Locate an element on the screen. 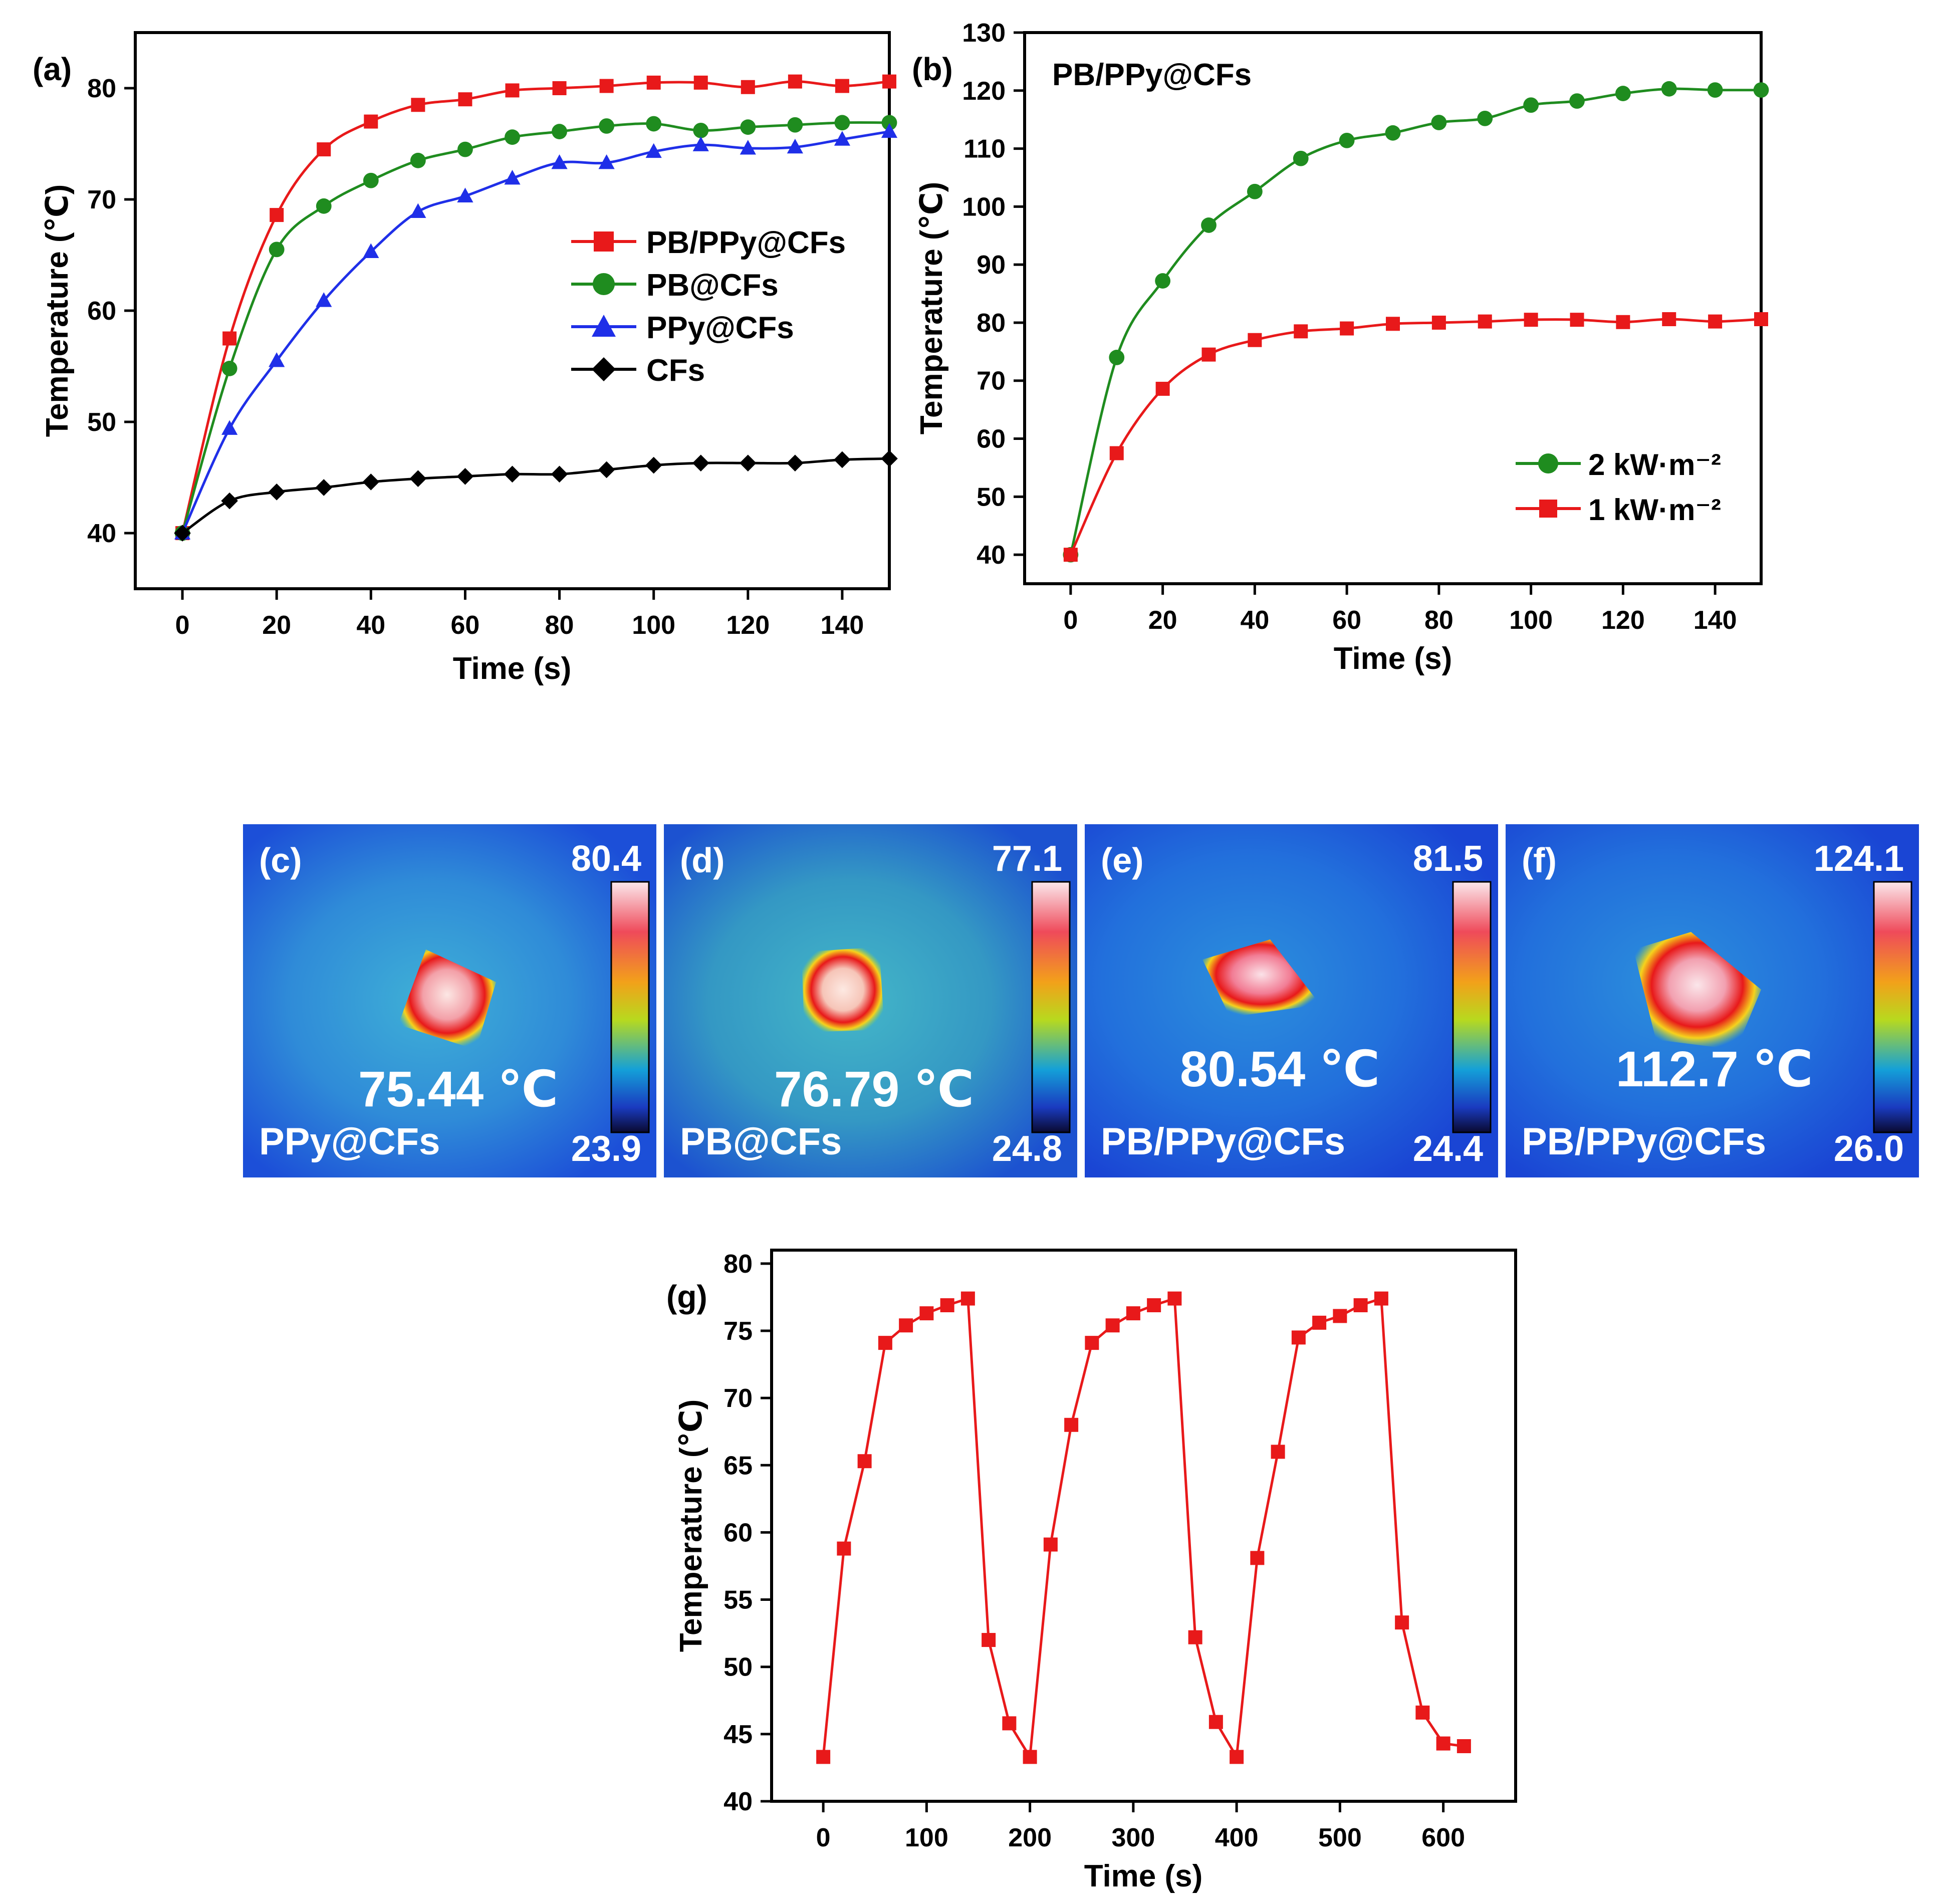 The image size is (1938, 1904). y-axis-label-a: Temperature (℃) is located at coordinates (57, 310).